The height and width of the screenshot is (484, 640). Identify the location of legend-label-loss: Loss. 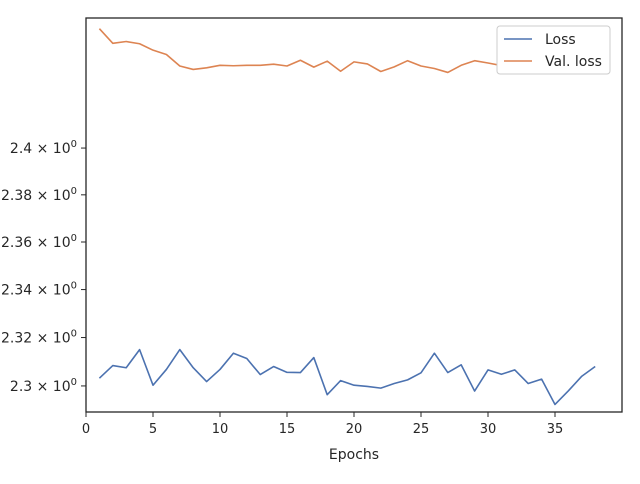
(560, 40).